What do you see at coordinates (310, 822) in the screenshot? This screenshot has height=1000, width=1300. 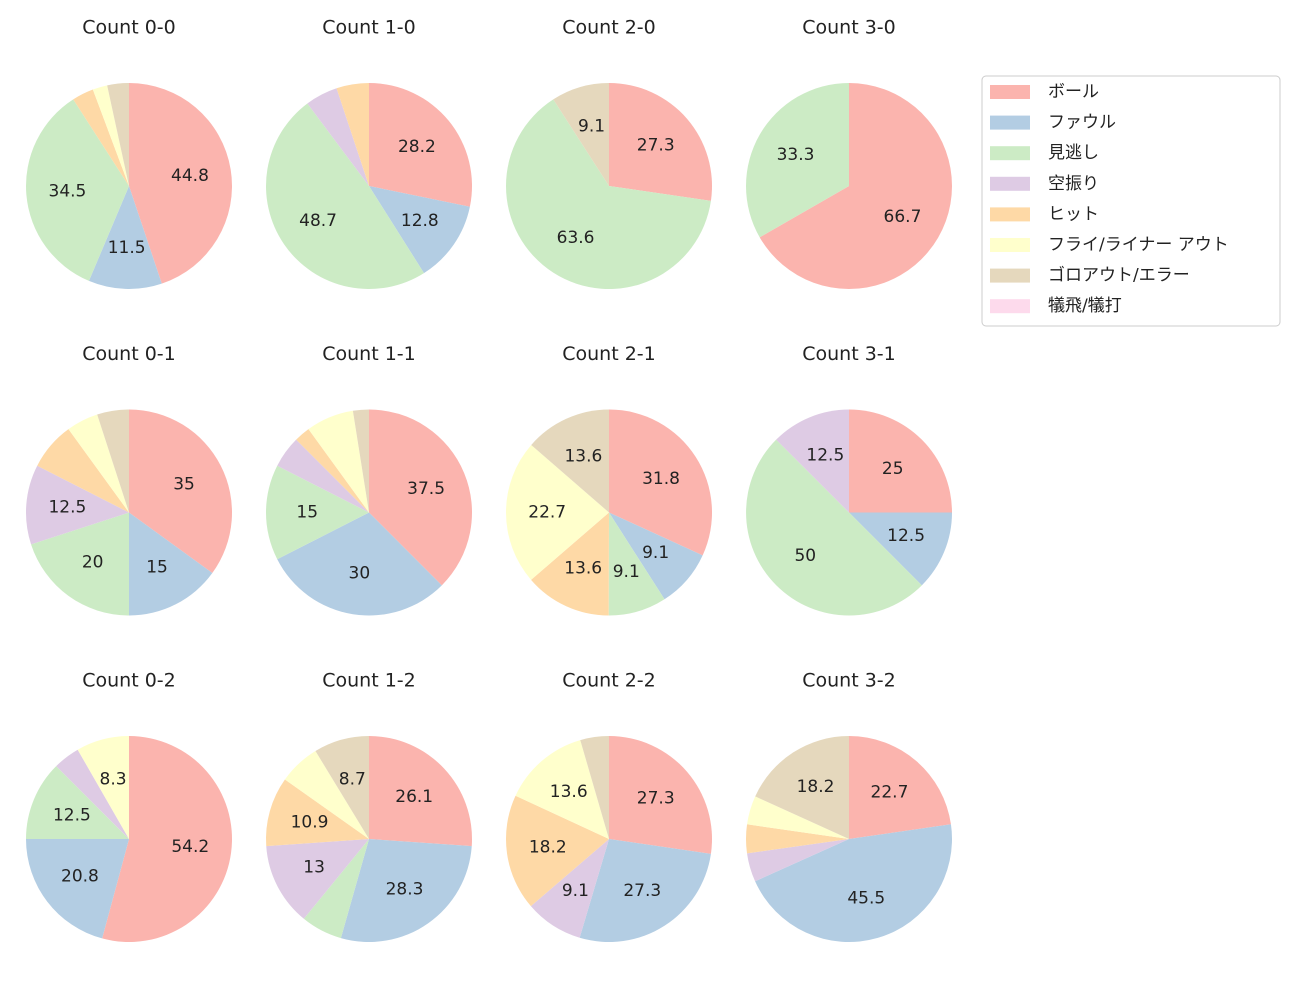 I see `slice-label: 10.9` at bounding box center [310, 822].